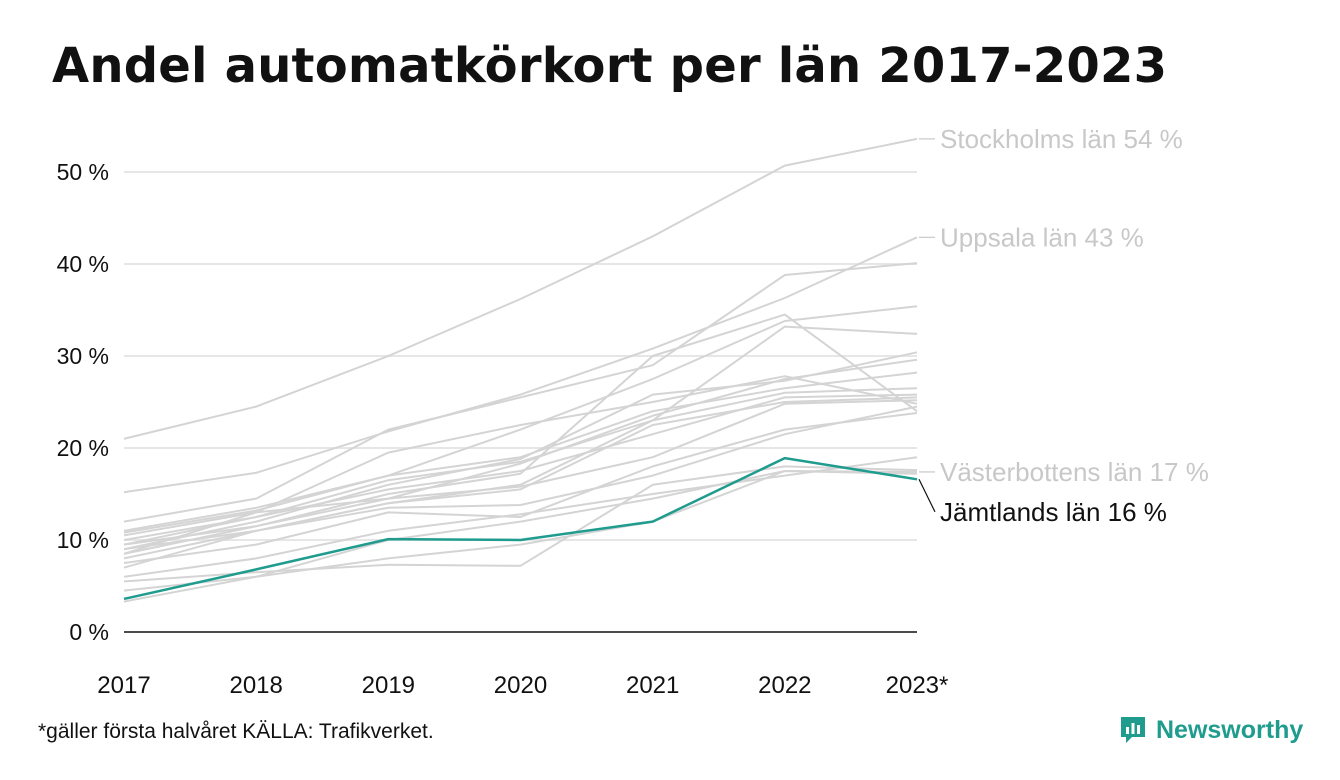 Image resolution: width=1340 pixels, height=780 pixels. I want to click on series-line-län-11, so click(520, 456).